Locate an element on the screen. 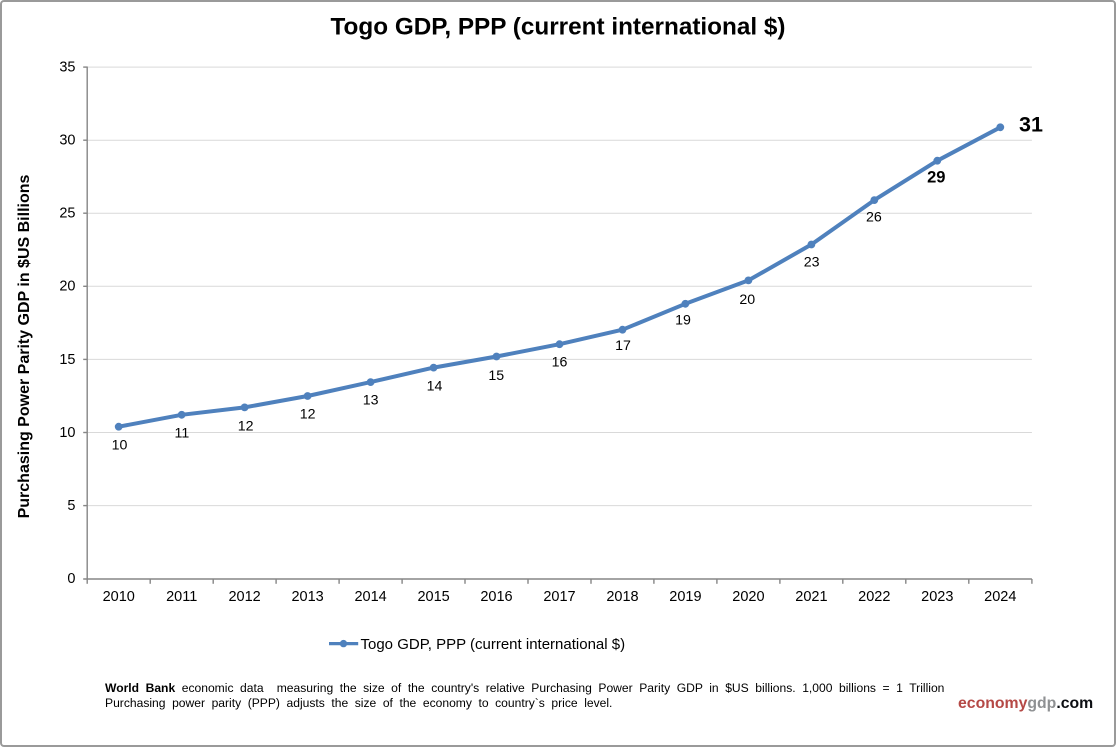 The image size is (1116, 747). svg-text: 19 is located at coordinates (683, 321).